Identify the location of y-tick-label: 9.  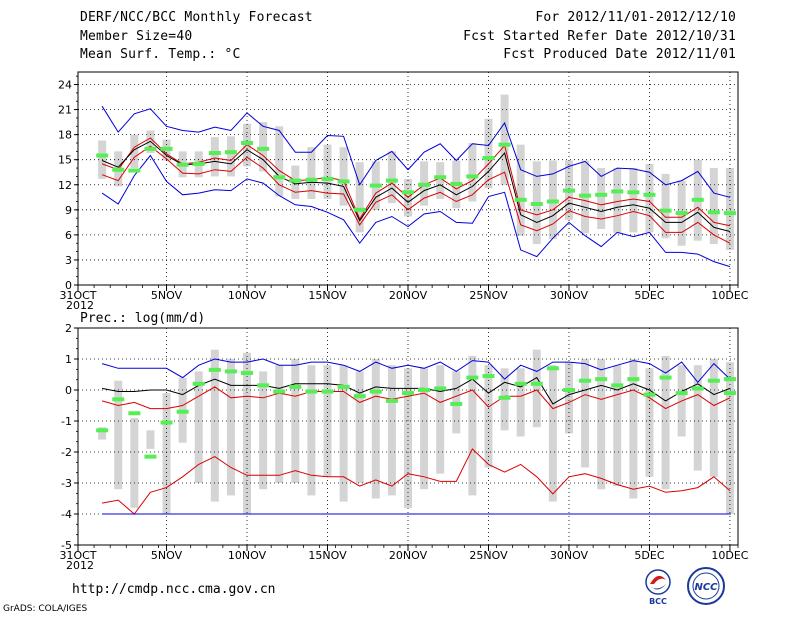
(68, 210).